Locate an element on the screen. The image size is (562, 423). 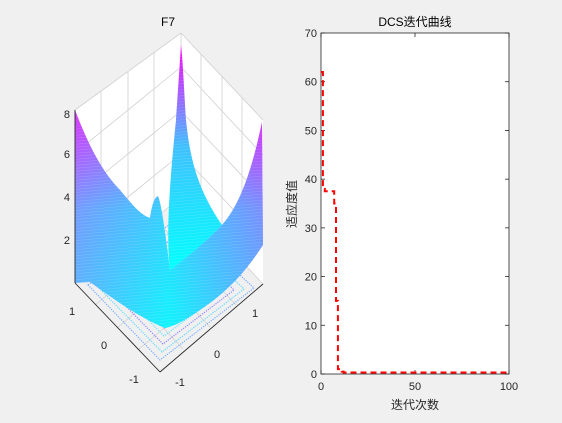
y-tick-label: 1 is located at coordinates (72, 312).